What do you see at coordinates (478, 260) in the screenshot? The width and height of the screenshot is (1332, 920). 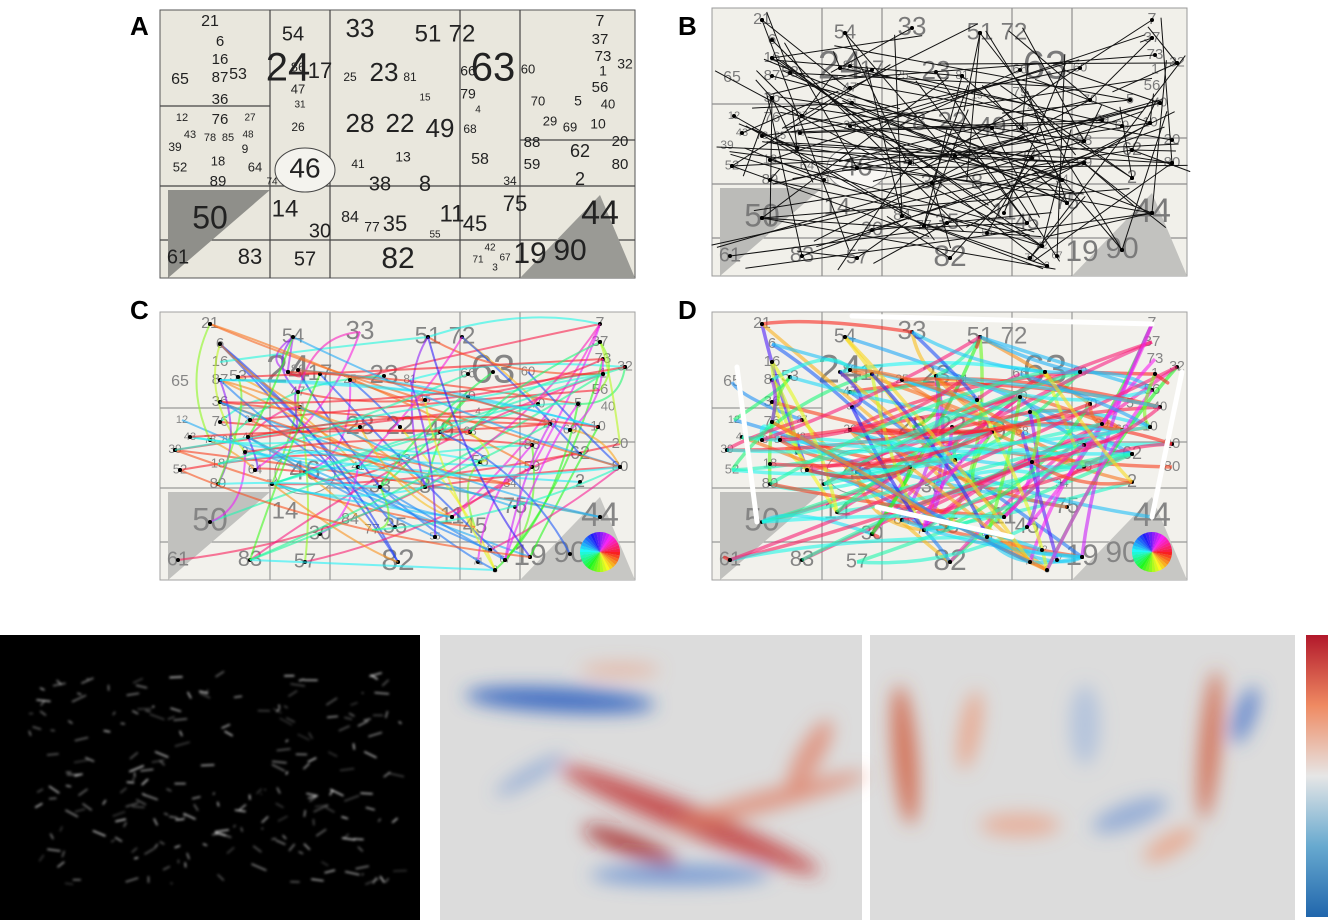 I see `table-number: 71` at bounding box center [478, 260].